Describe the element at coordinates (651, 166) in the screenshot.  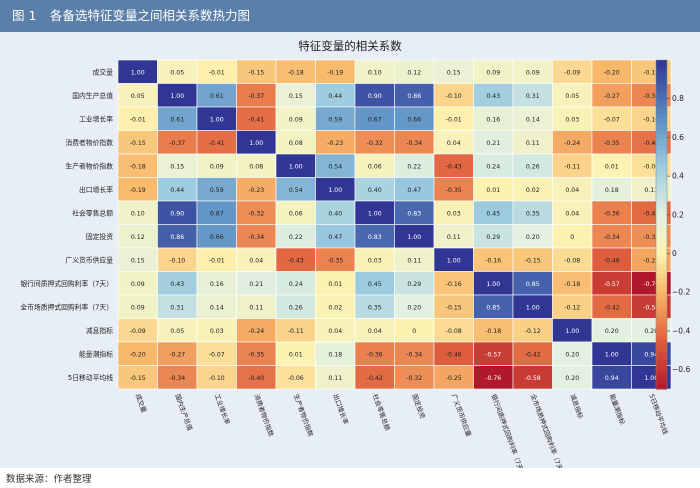
I see `cell-value: -0.06` at that location.